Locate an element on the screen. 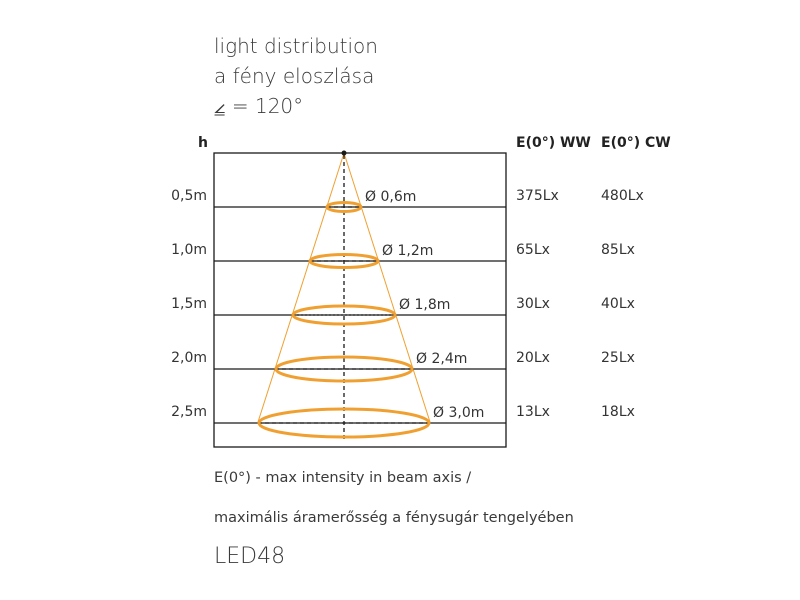  ww-lux-4: 20Lx is located at coordinates (533, 358).